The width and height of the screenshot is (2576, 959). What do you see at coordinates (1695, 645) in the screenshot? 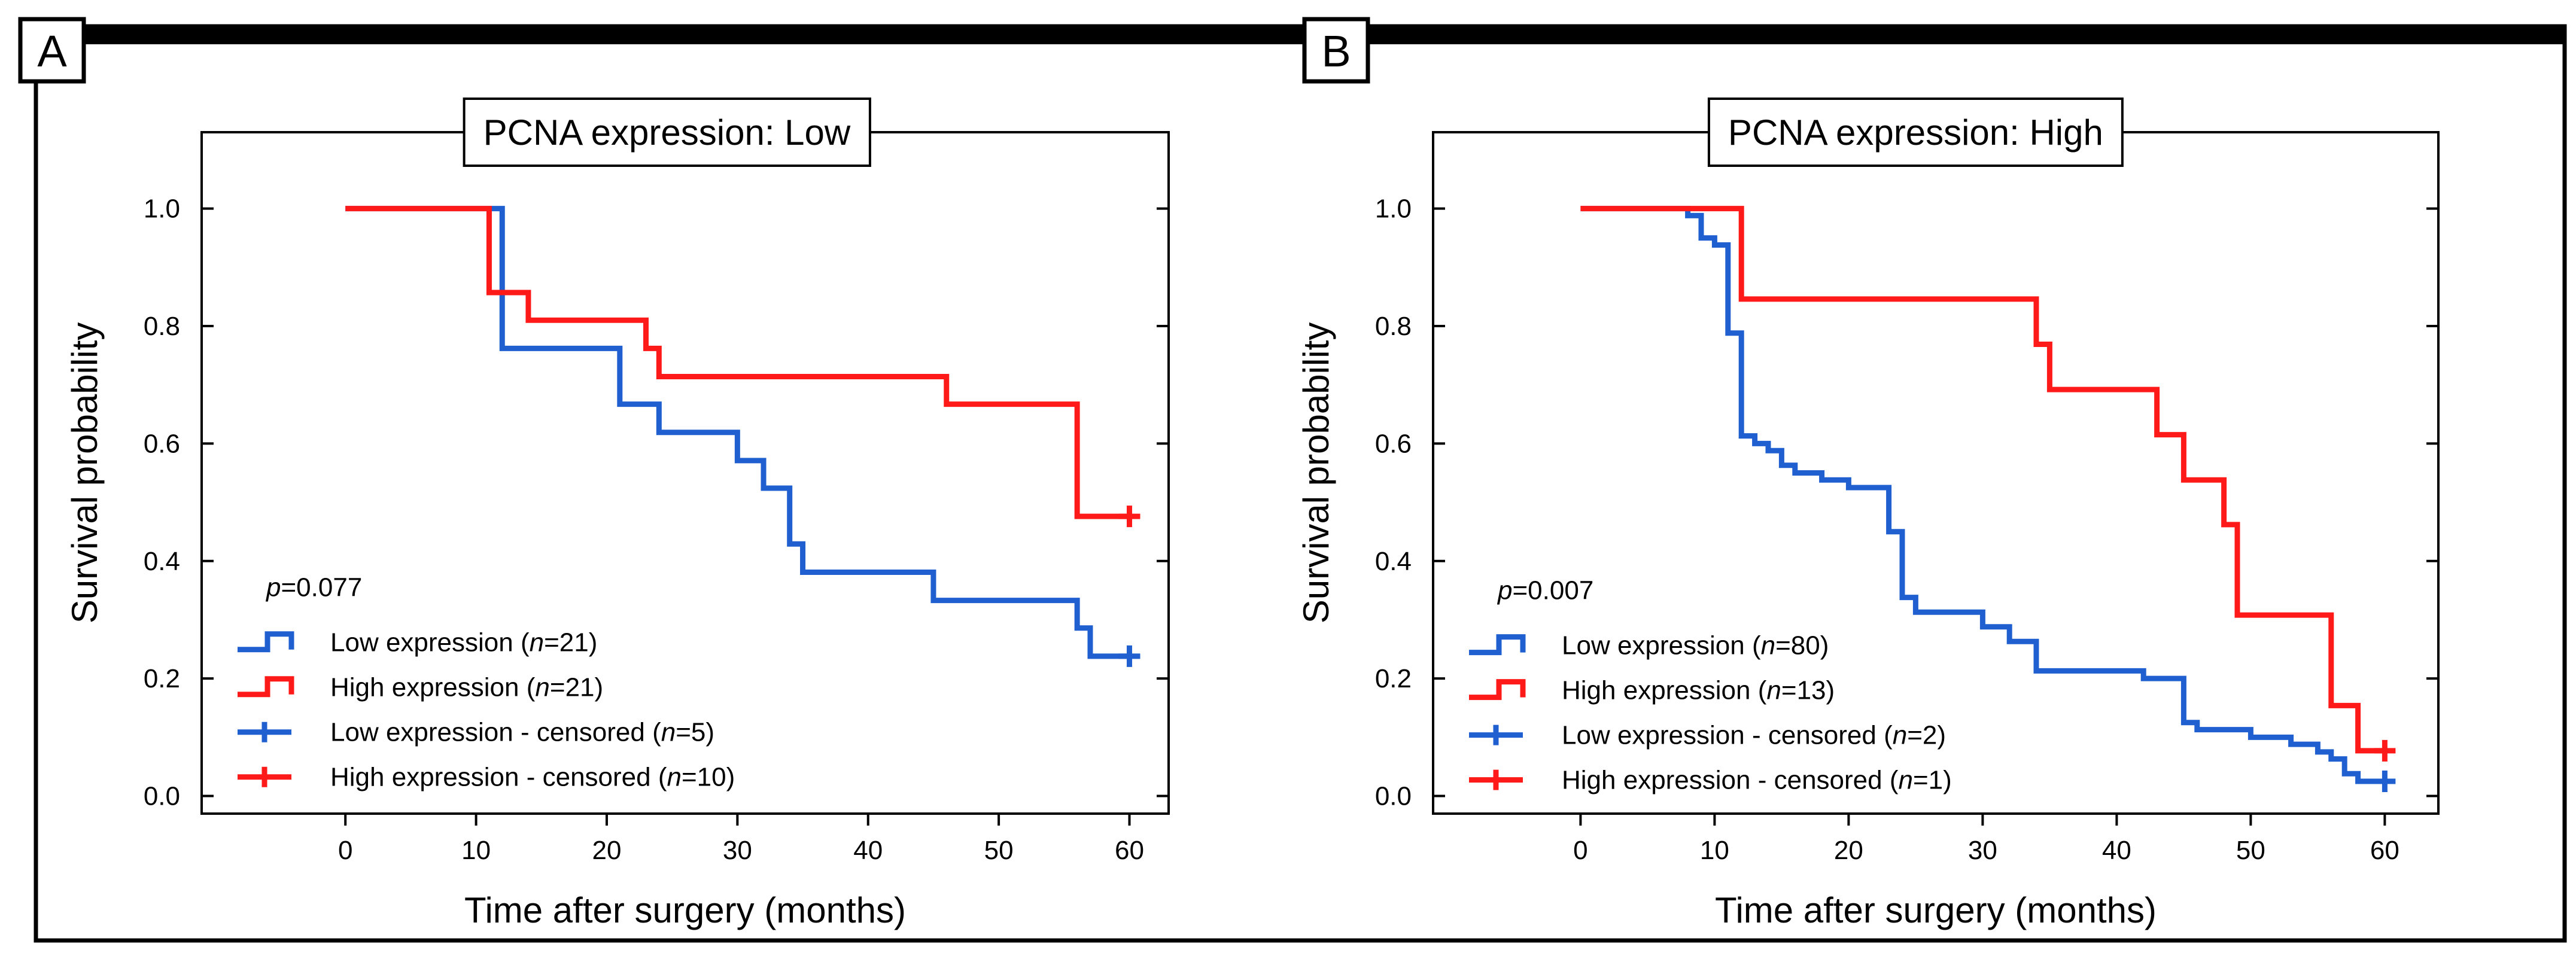
I see `legend-label: Low expression (n=80)` at bounding box center [1695, 645].